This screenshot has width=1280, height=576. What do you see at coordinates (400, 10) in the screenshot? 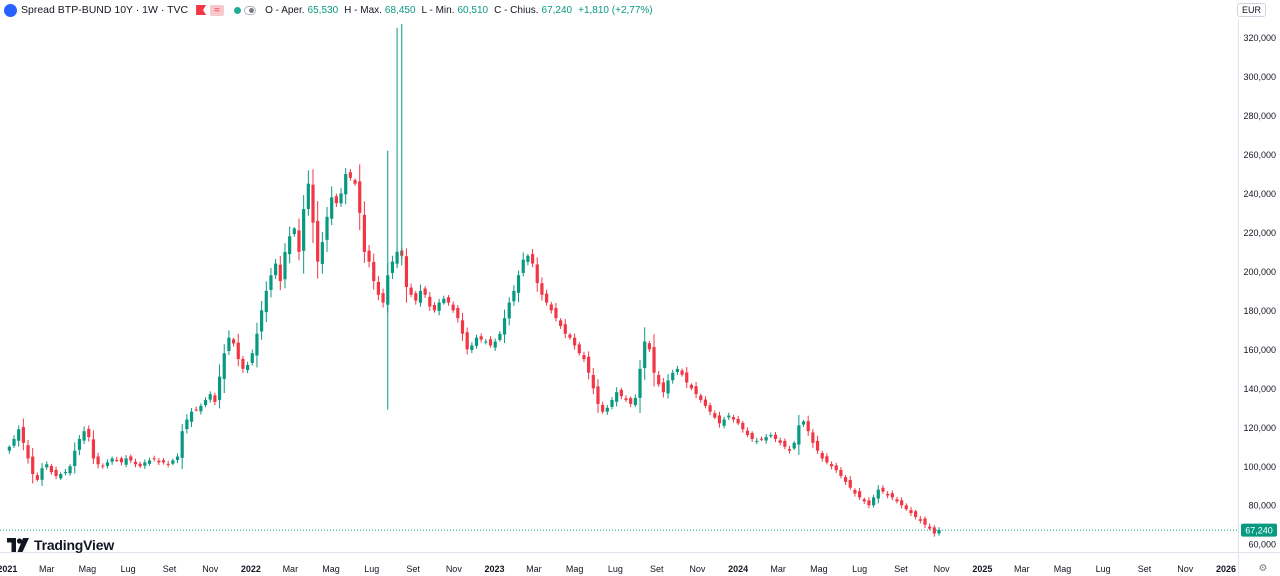
I see `high-value: 68,450` at bounding box center [400, 10].